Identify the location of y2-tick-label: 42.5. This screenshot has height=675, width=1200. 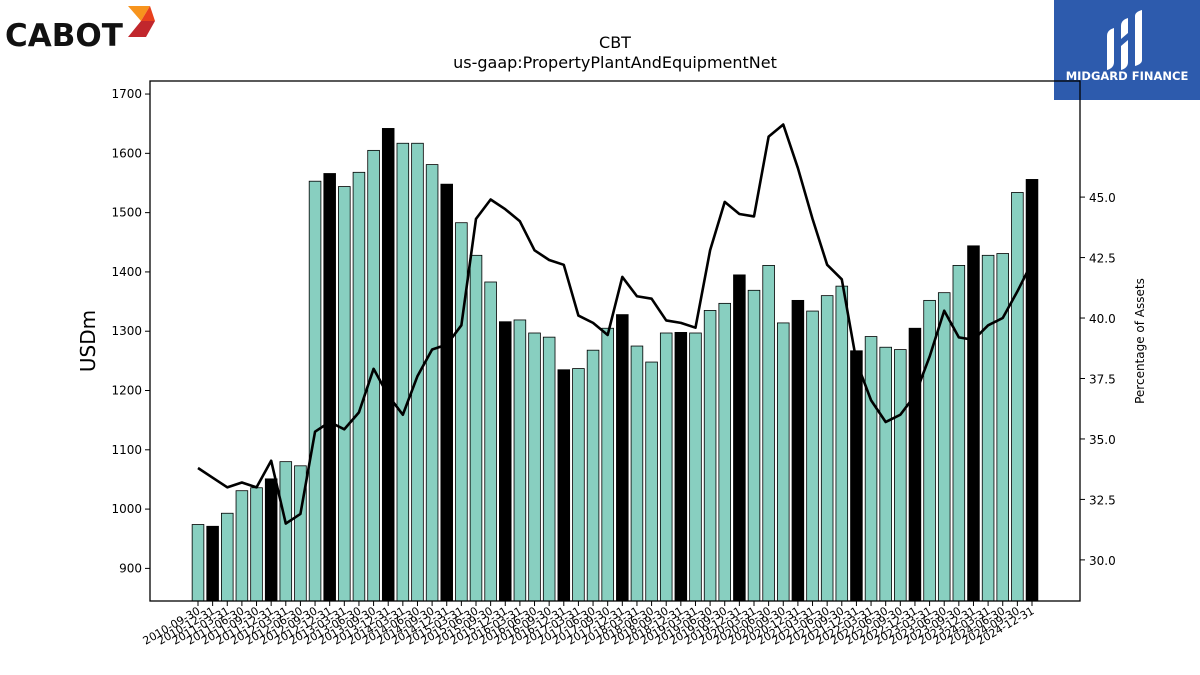
(1102, 259).